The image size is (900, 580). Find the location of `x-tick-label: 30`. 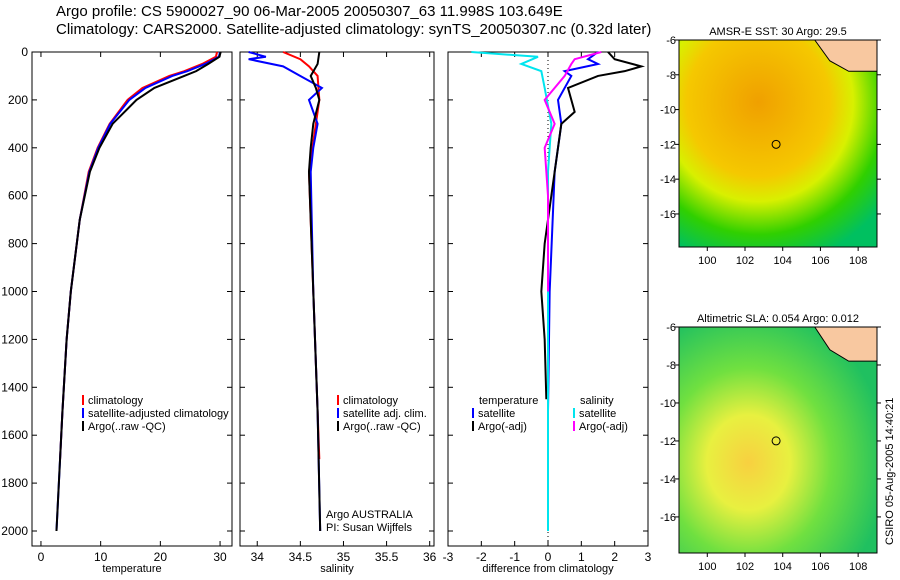

x-tick-label: 30 is located at coordinates (220, 557).